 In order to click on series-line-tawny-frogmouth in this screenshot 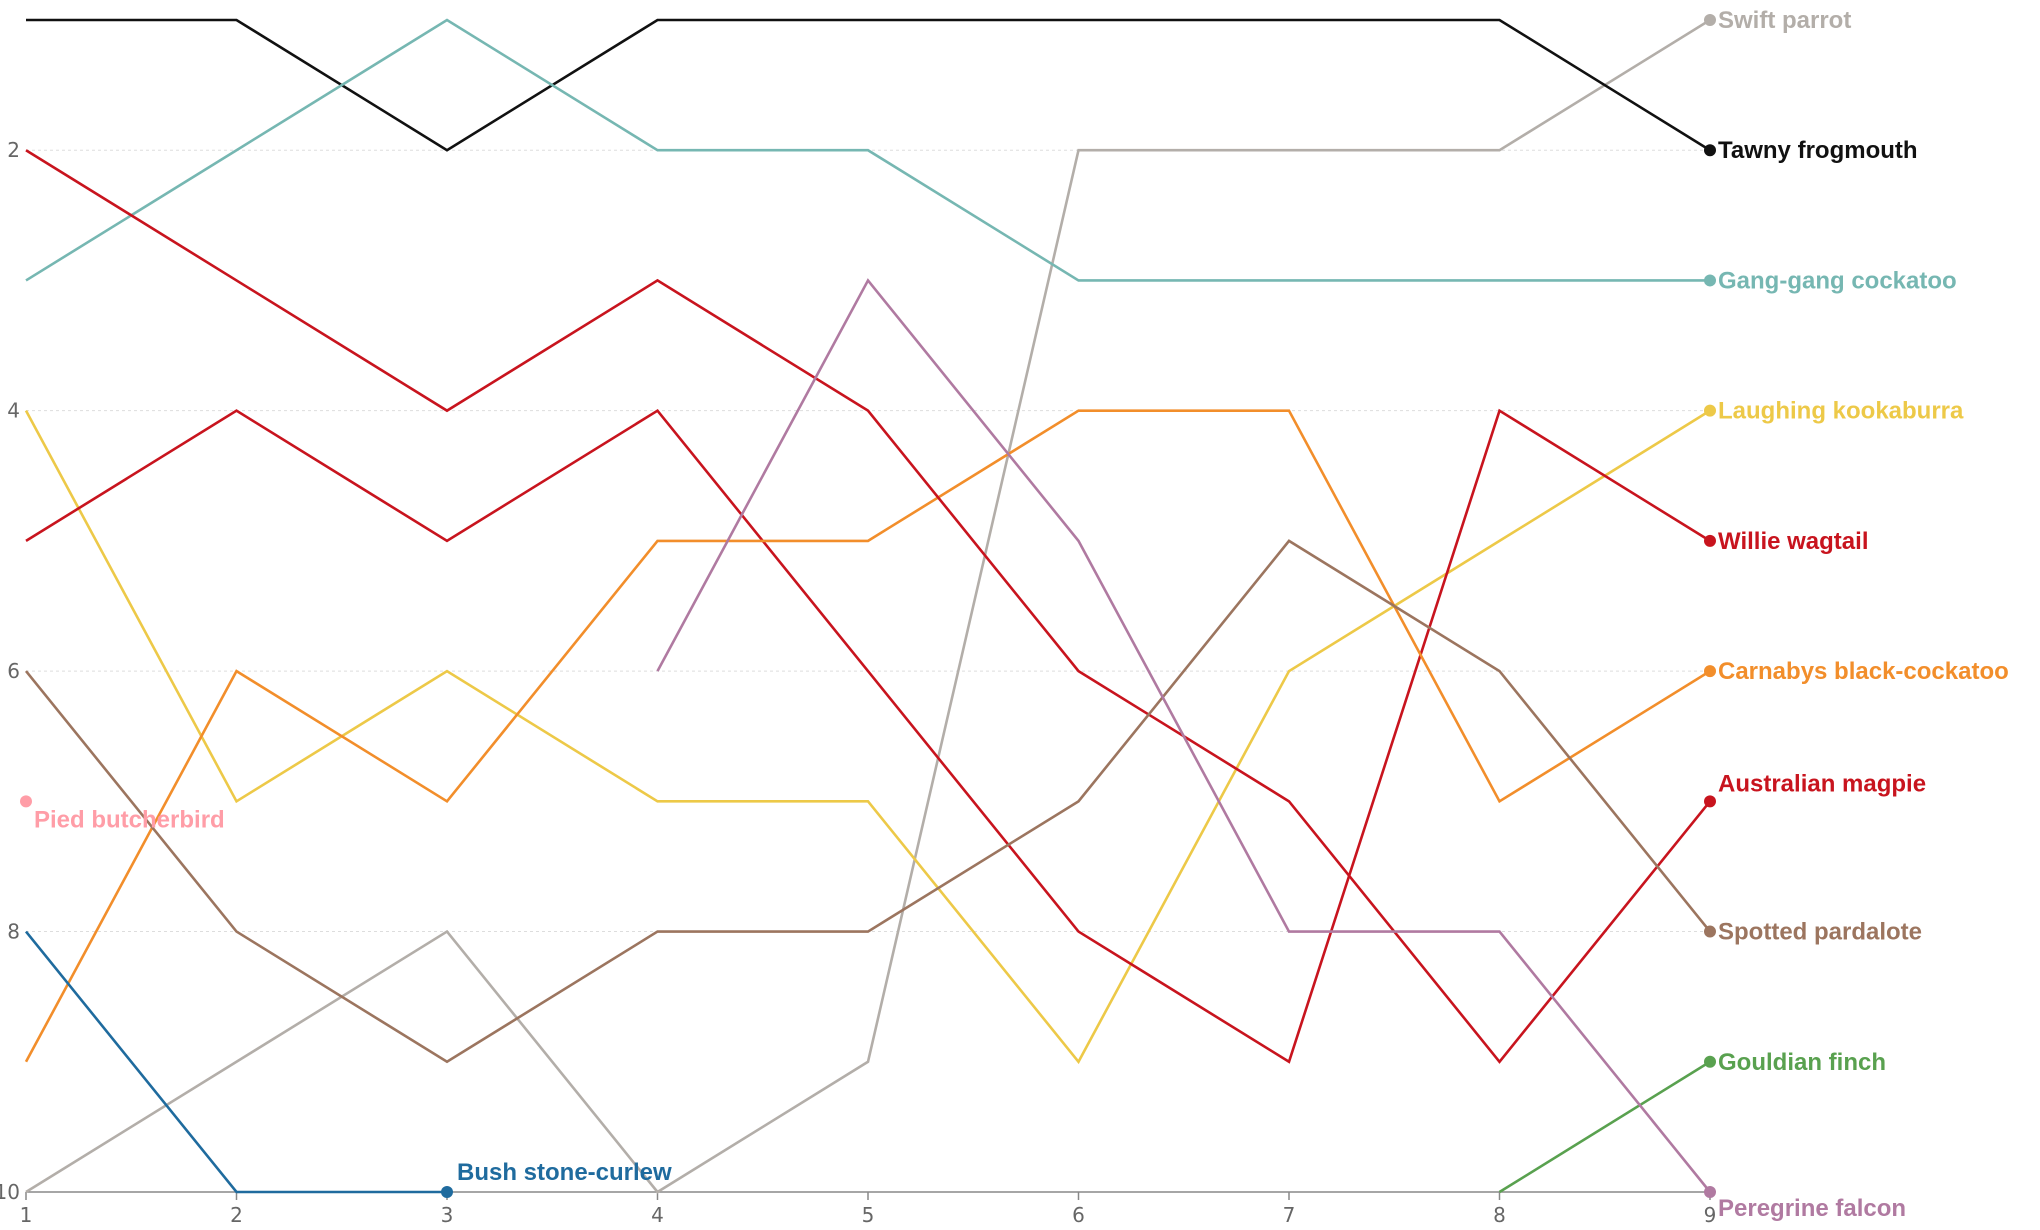, I will do `click(868, 85)`.